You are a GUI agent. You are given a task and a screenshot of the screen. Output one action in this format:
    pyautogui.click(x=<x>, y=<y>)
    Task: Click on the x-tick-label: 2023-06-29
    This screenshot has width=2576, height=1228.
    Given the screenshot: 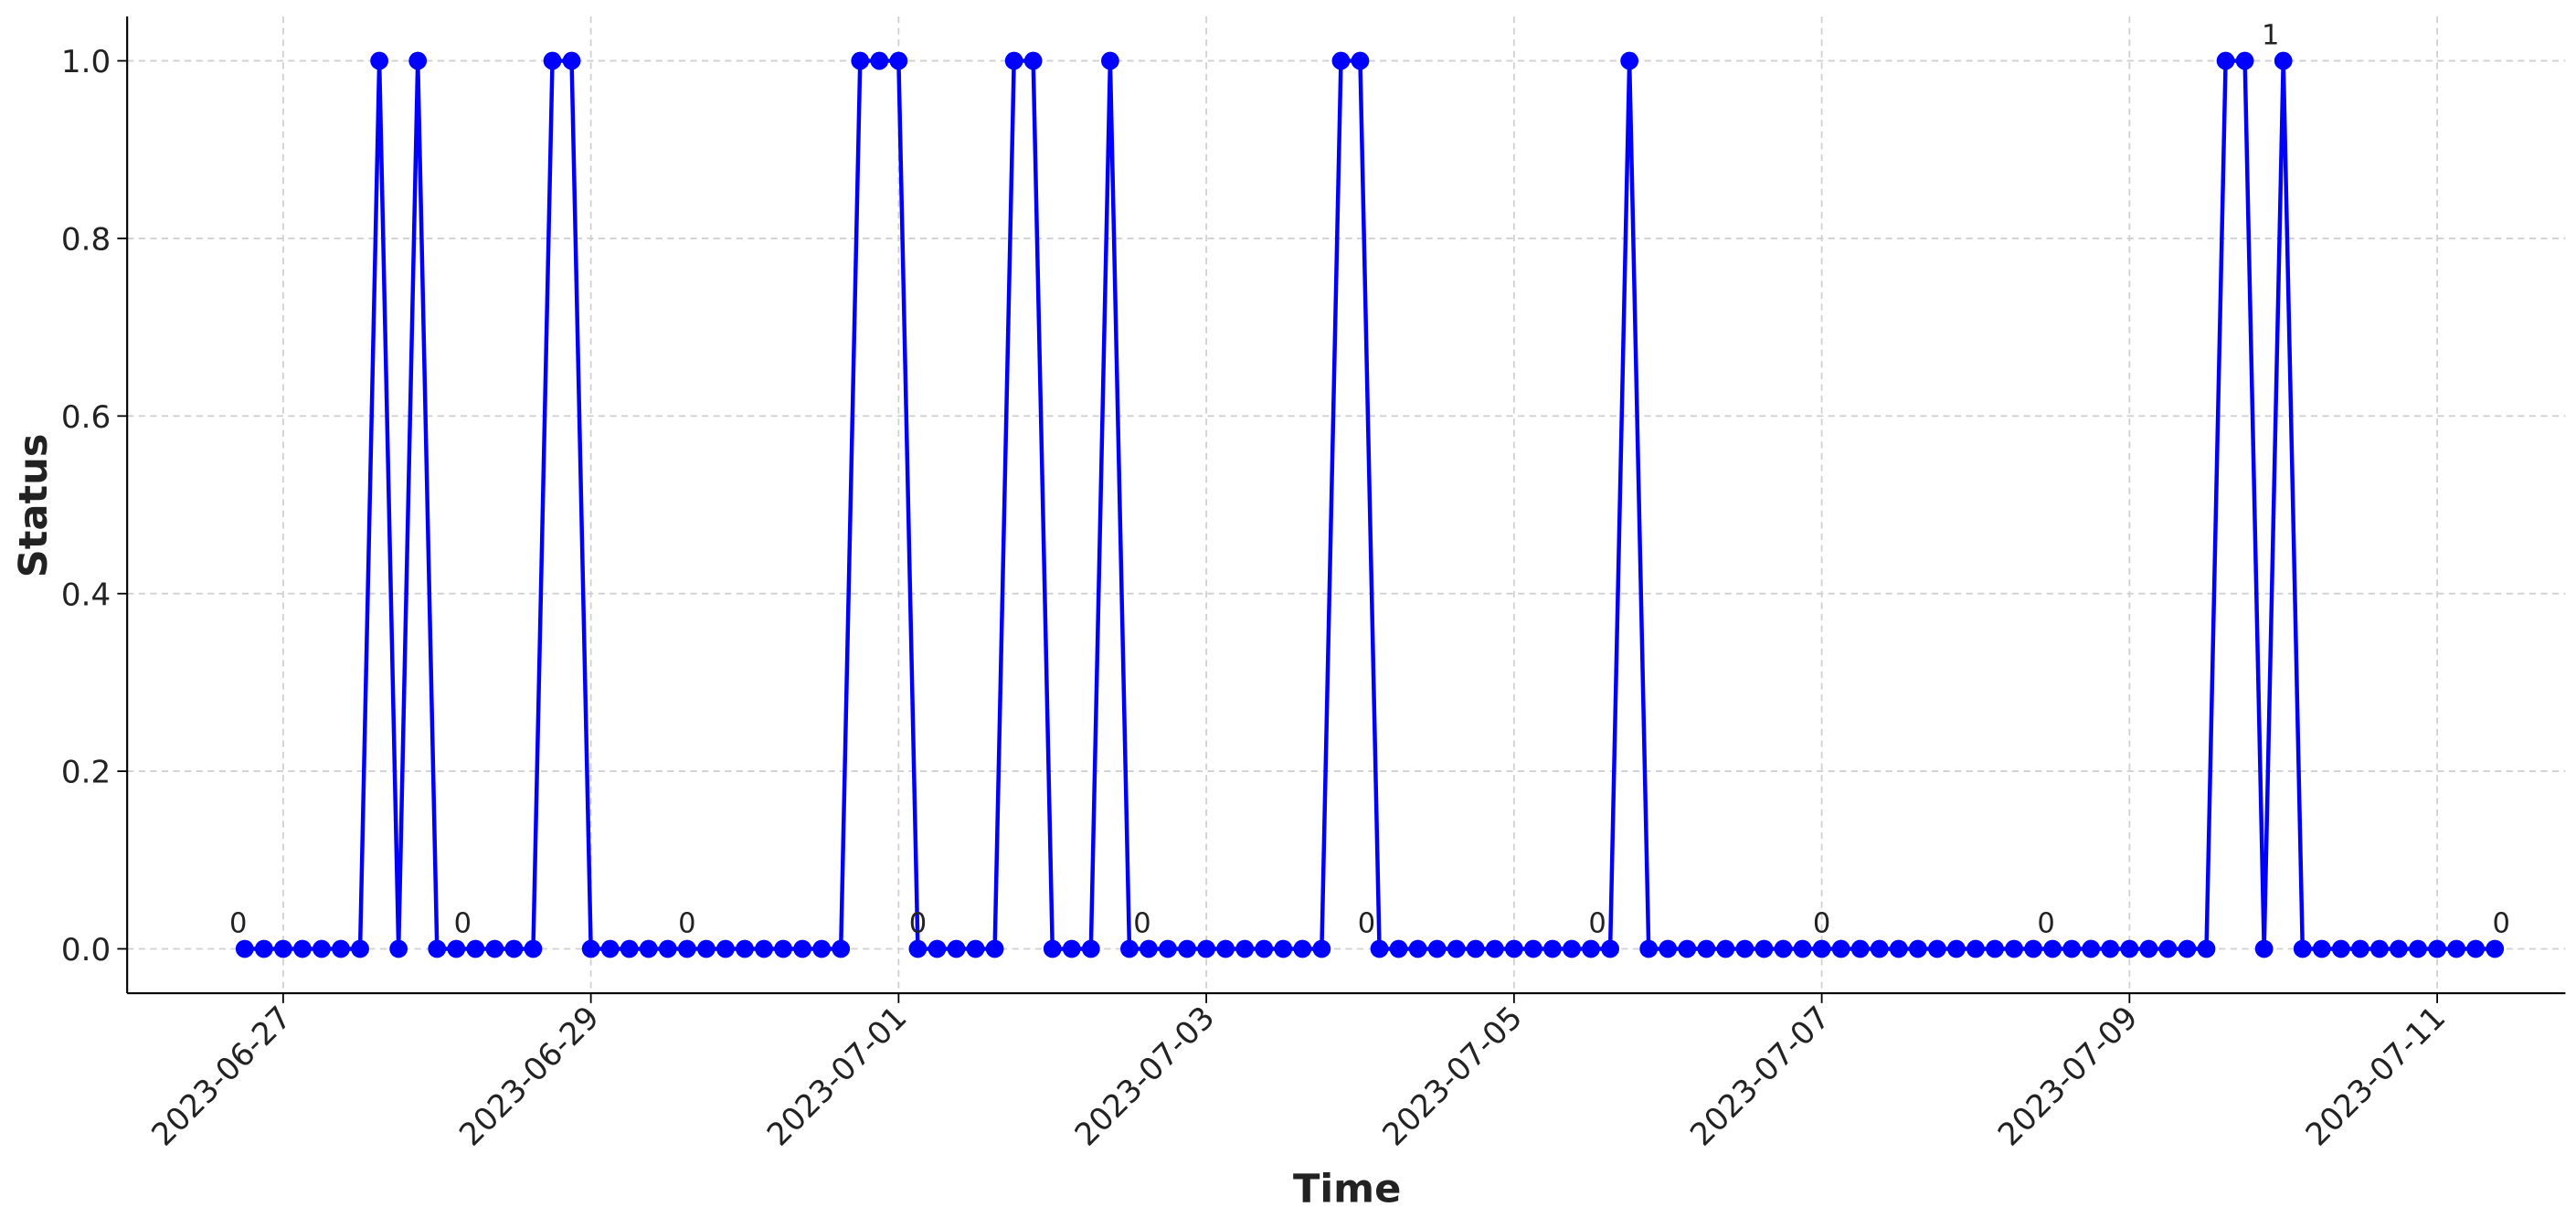 What is the action you would take?
    pyautogui.click(x=529, y=1077)
    